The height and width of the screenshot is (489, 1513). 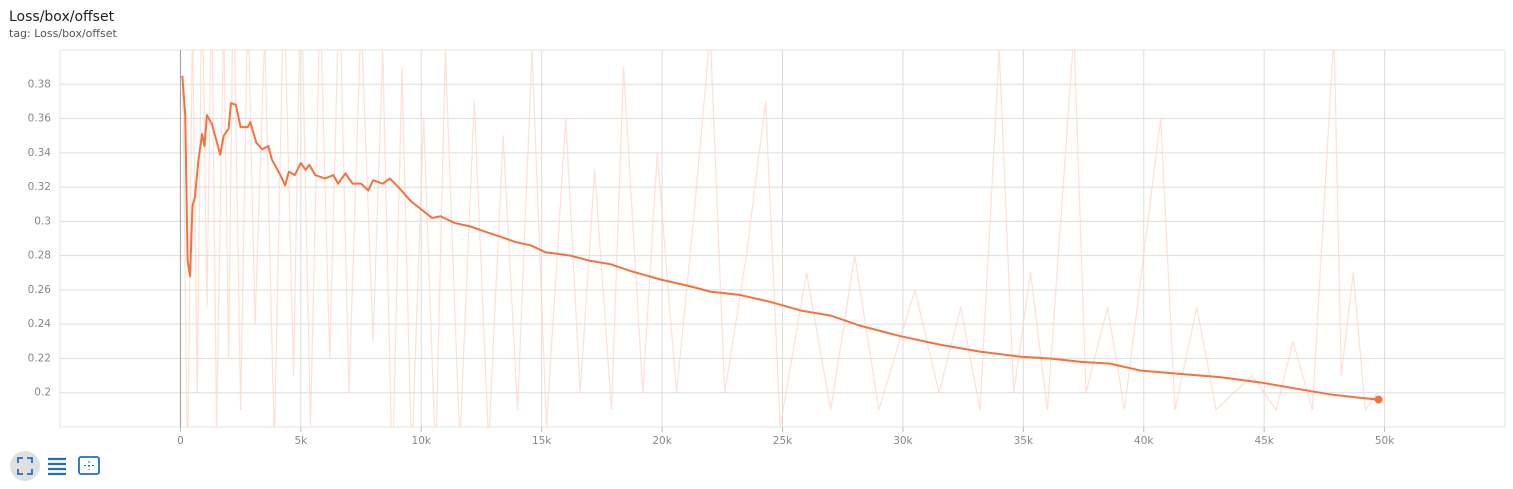 I want to click on select-icon-cross, so click(x=89, y=465).